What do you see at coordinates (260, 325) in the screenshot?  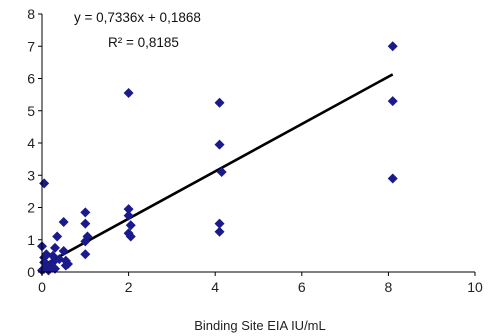 I see `x-axis-label: Binding Site EIA IU/mL` at bounding box center [260, 325].